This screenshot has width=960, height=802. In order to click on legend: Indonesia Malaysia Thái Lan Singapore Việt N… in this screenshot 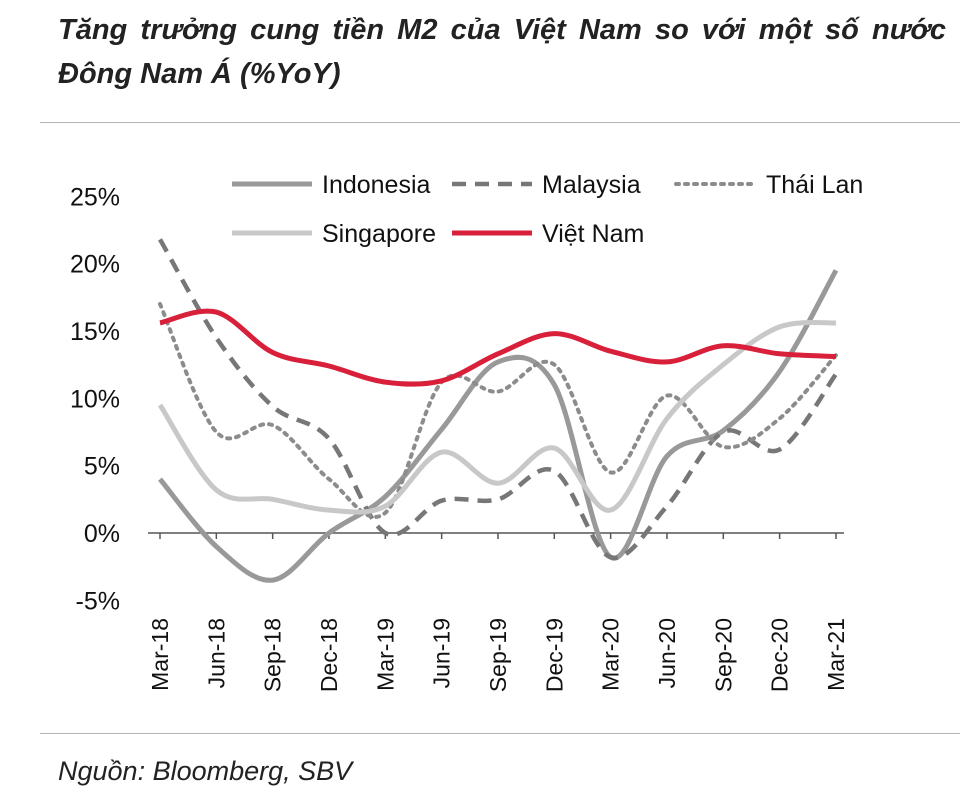, I will do `click(547, 209)`.